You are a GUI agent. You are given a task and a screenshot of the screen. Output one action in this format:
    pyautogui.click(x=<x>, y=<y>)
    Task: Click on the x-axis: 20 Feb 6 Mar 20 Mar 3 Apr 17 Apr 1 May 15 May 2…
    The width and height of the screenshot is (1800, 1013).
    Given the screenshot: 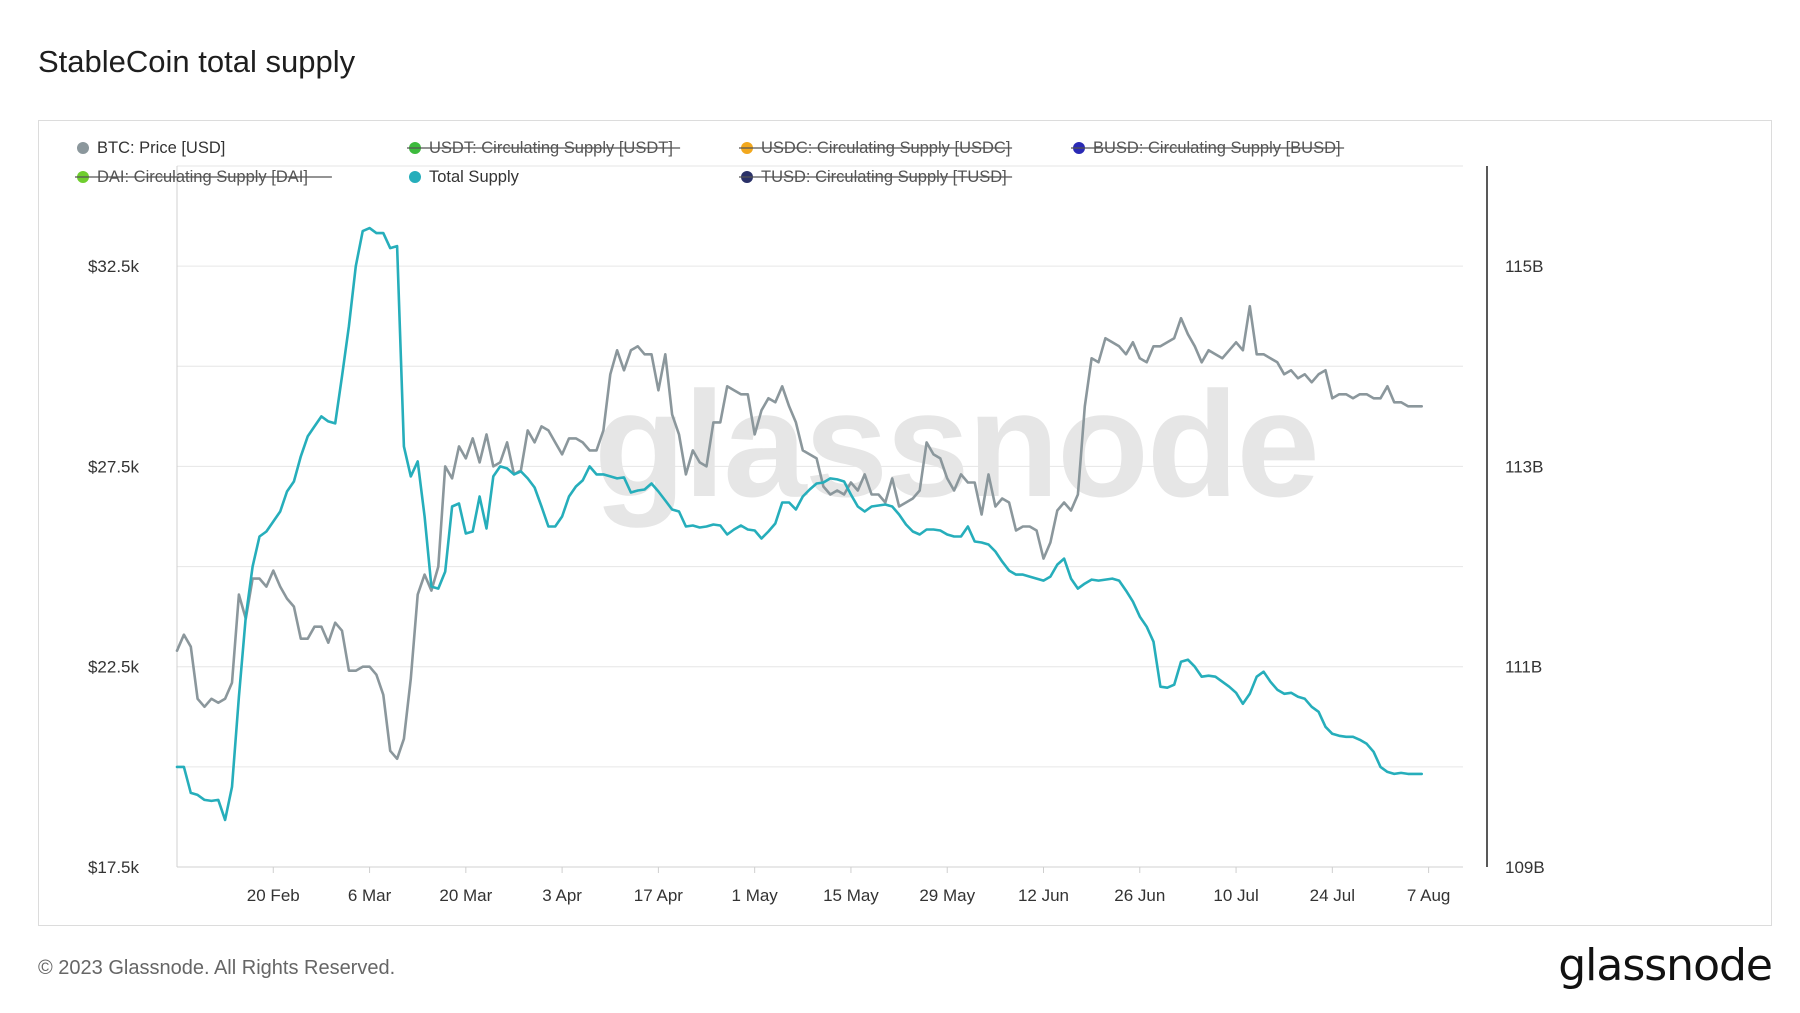 What is the action you would take?
    pyautogui.click(x=849, y=886)
    